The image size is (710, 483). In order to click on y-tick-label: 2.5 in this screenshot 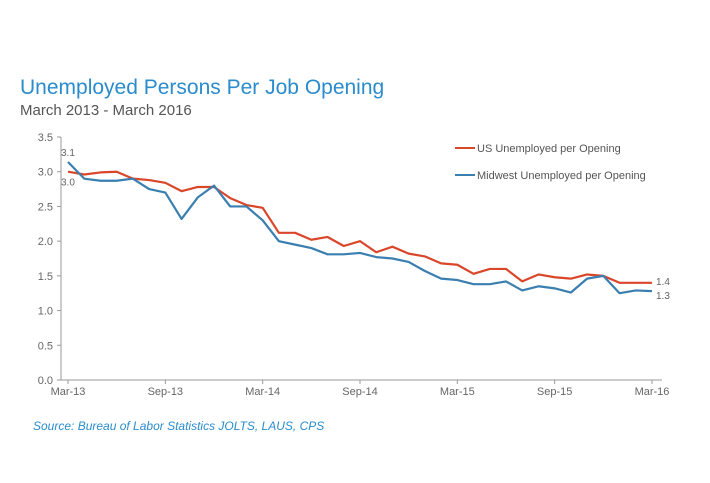, I will do `click(45, 207)`.